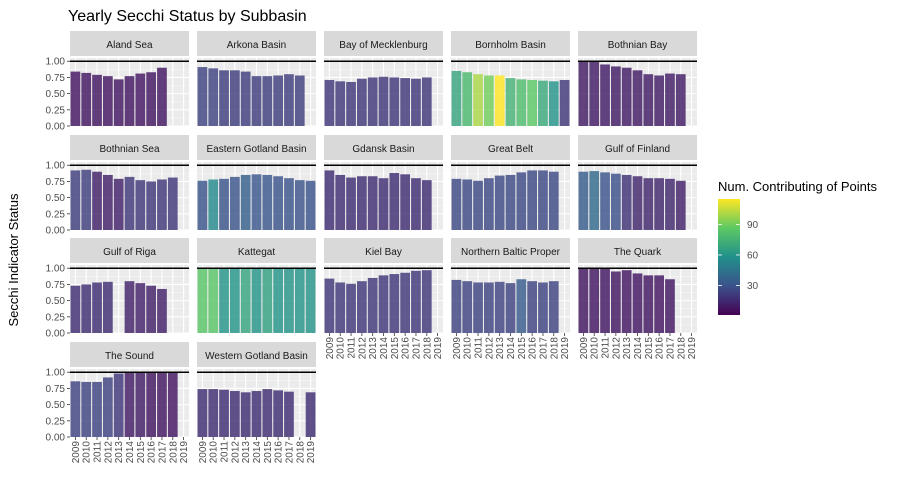 This screenshot has height=480, width=912. What do you see at coordinates (797, 247) in the screenshot?
I see `color-legend: Num. Contributing of Points 30 60 90` at bounding box center [797, 247].